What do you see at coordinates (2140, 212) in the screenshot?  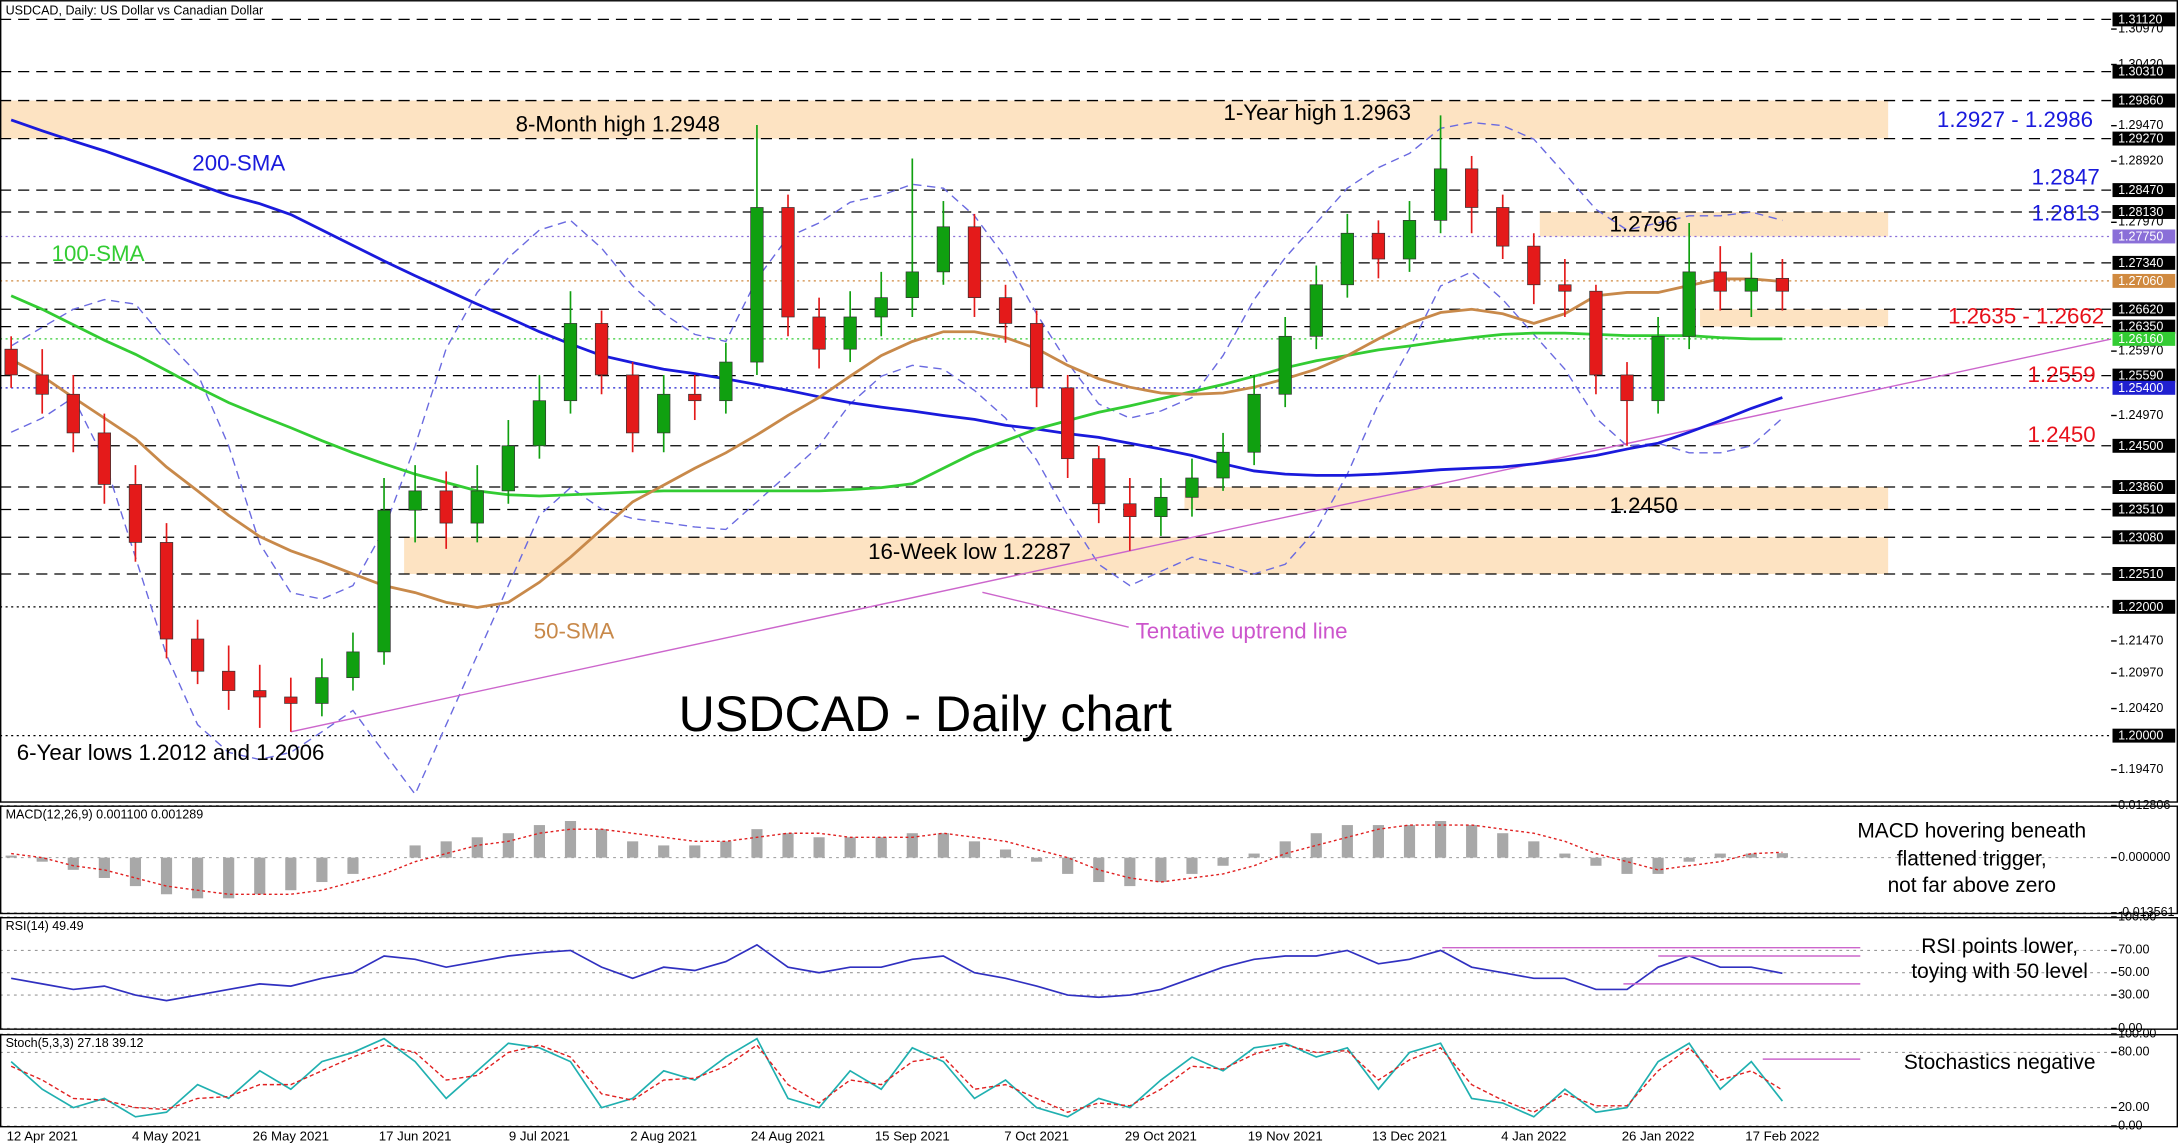 I see `level-label: 1.28130` at bounding box center [2140, 212].